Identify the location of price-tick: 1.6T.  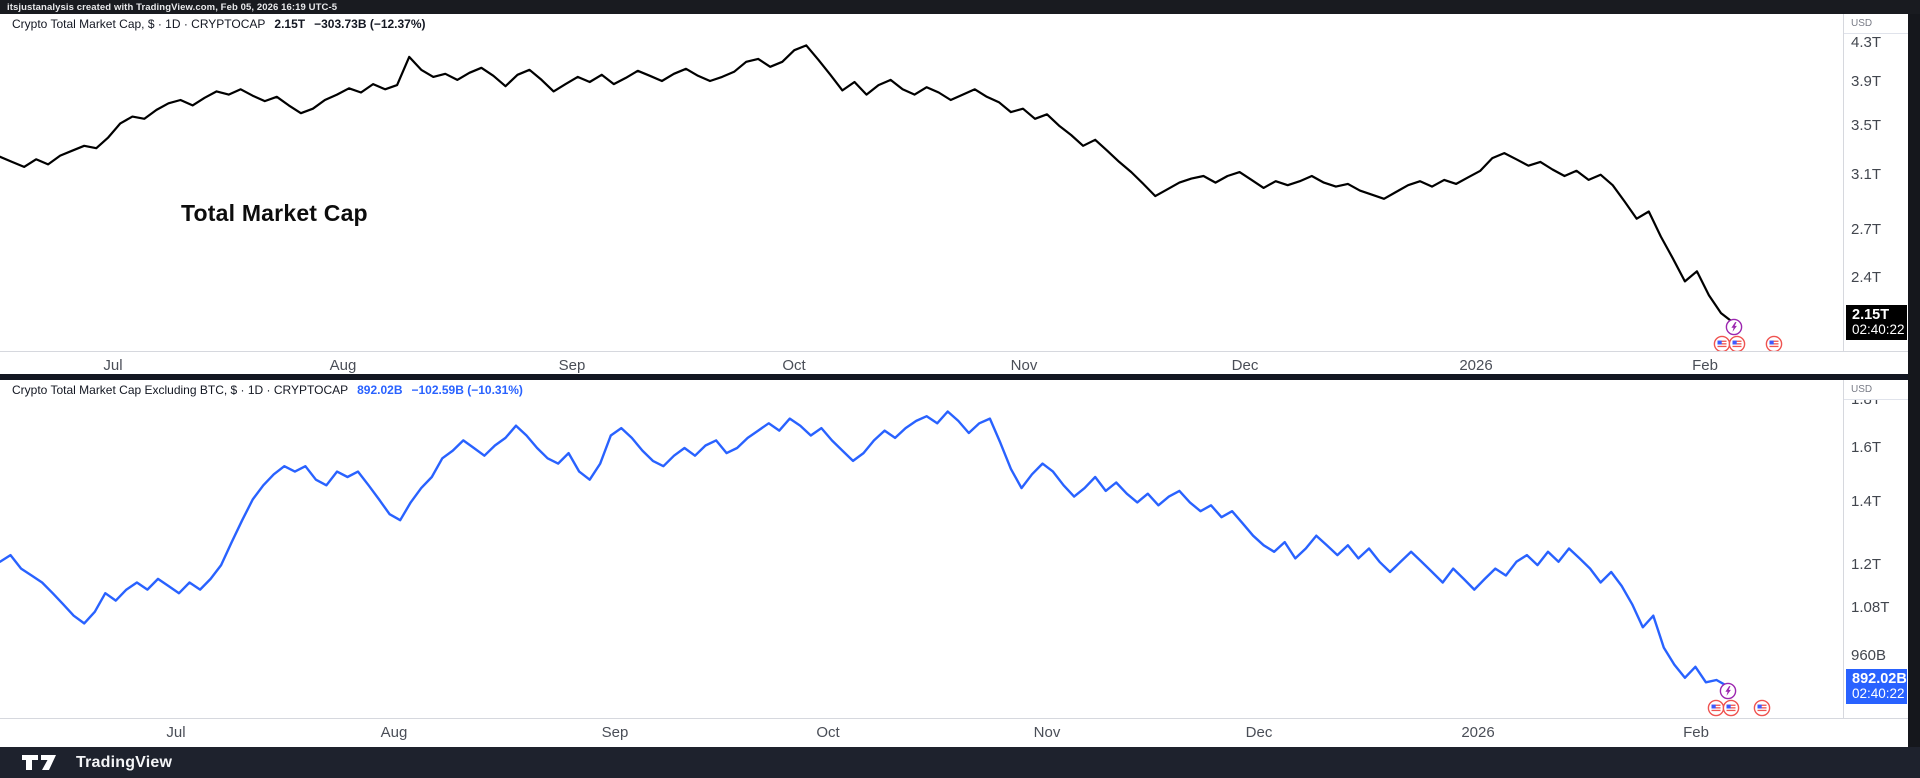
(1866, 447).